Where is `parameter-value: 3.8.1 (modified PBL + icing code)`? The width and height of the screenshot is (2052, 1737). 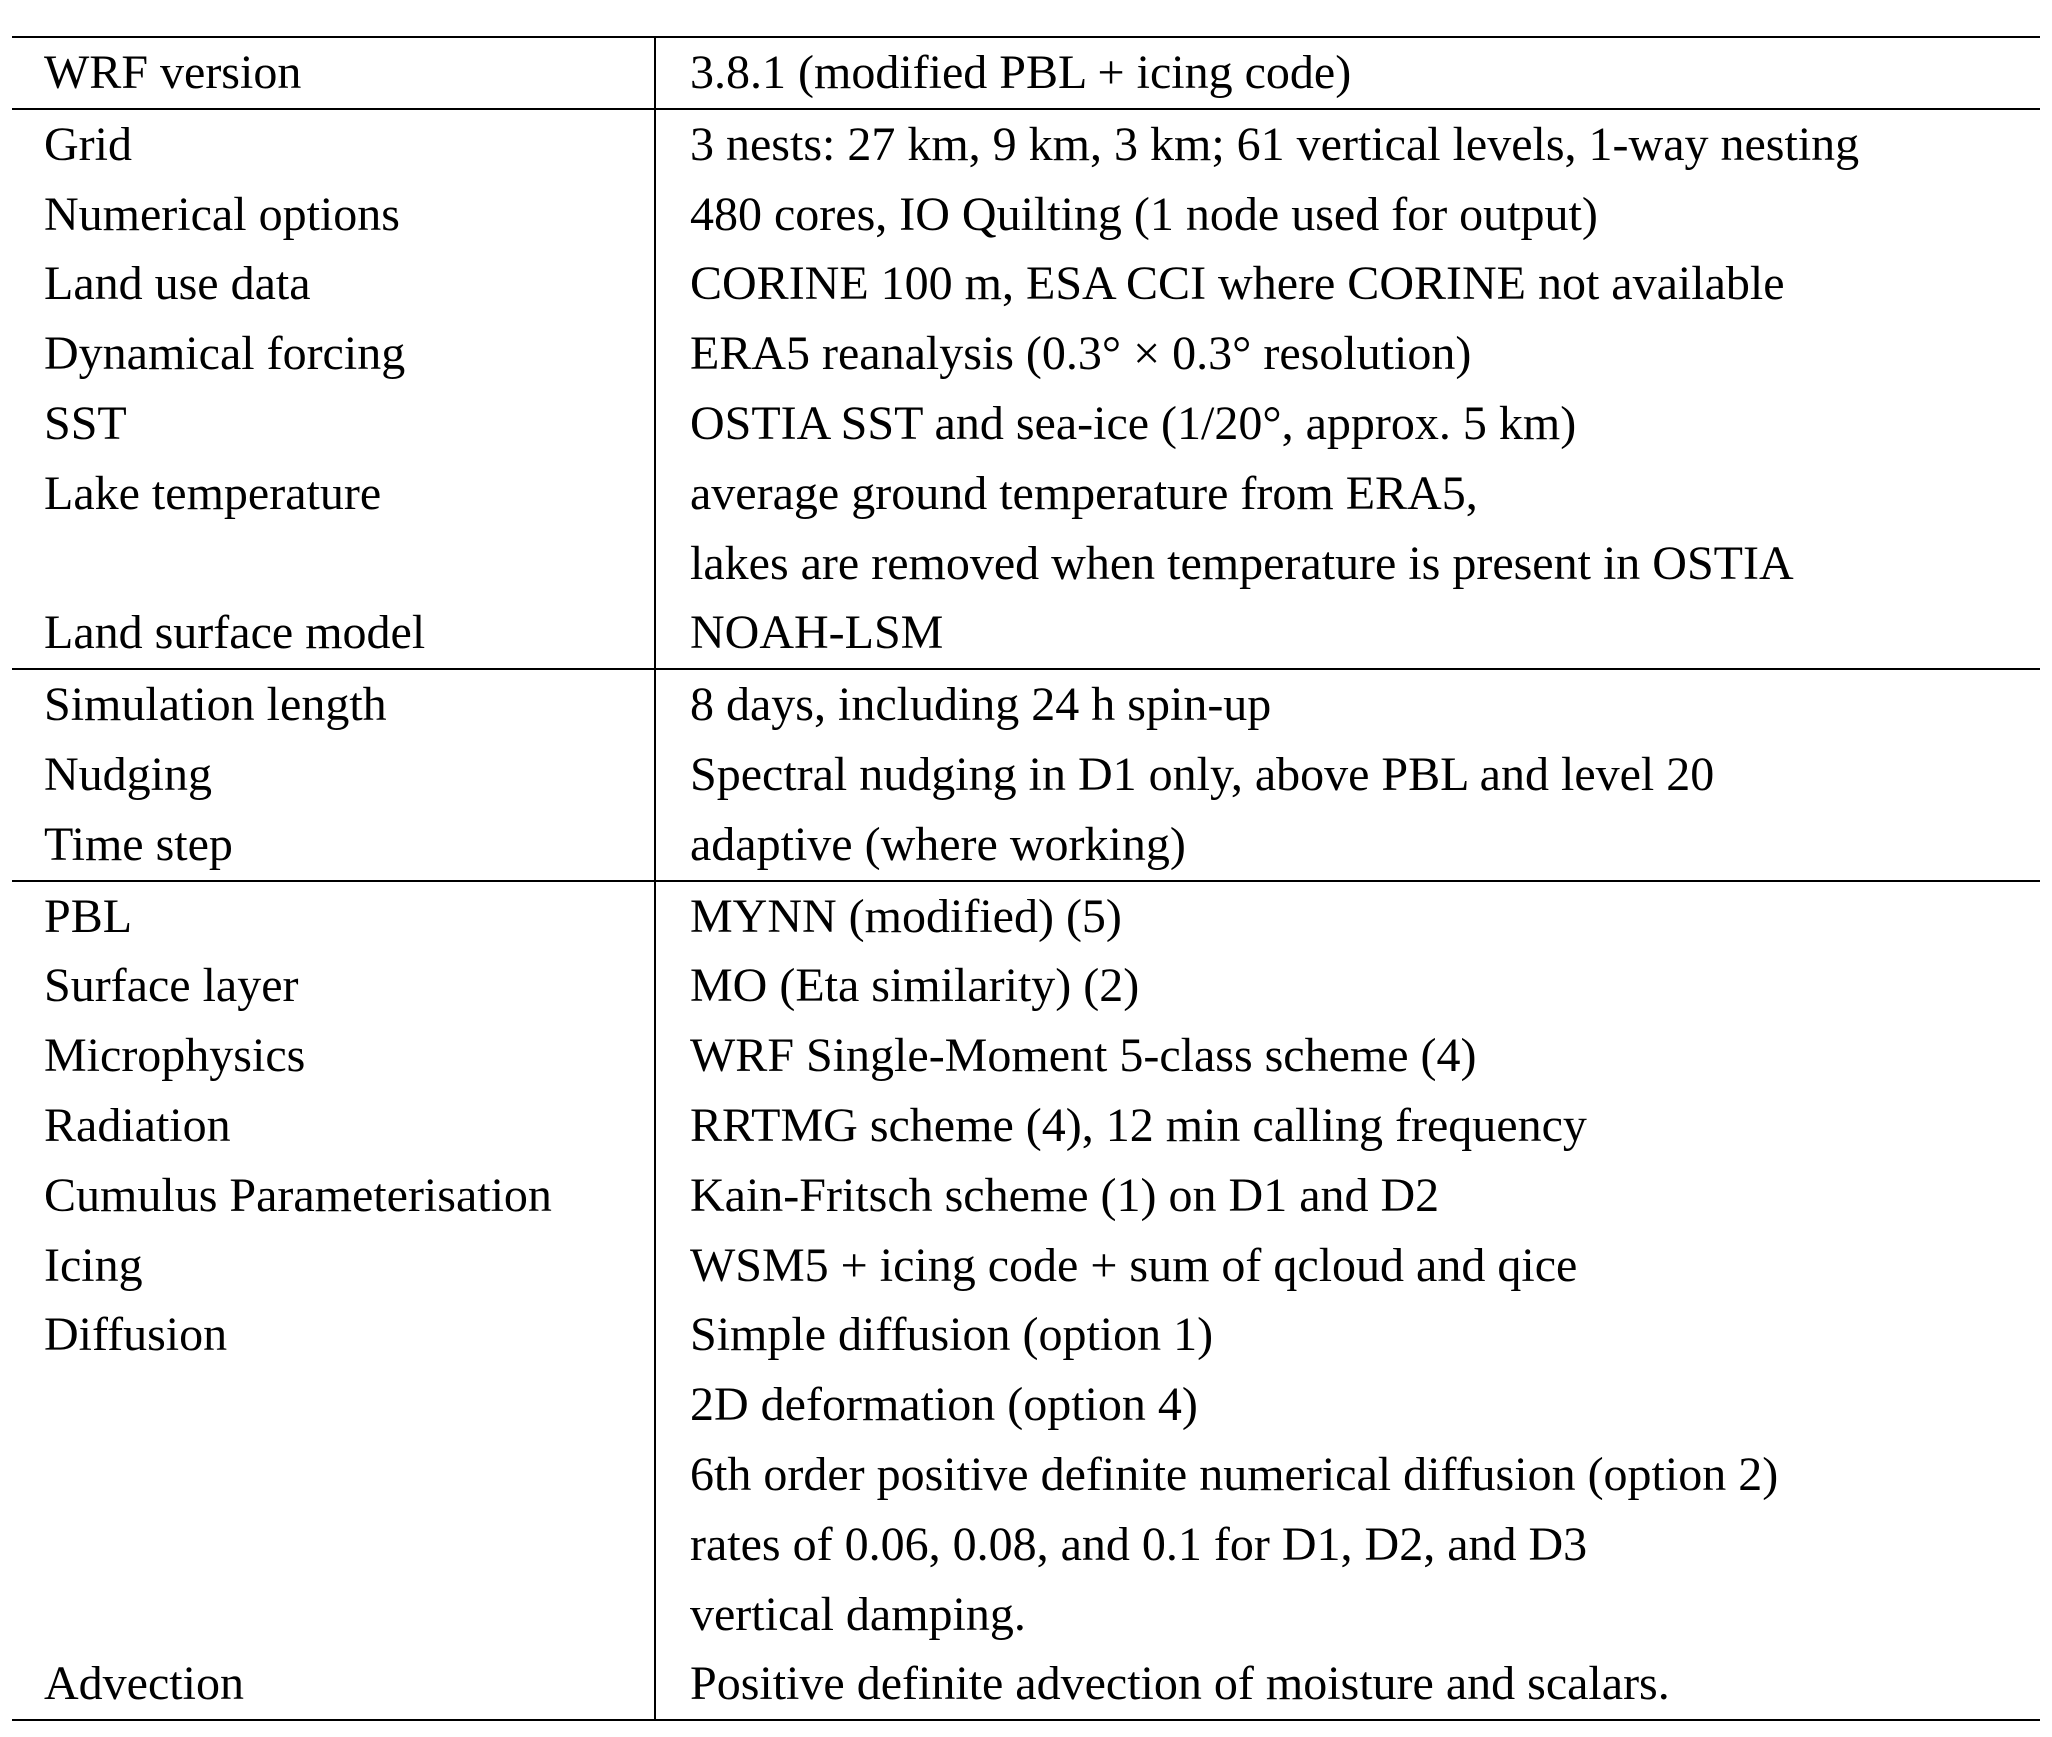
parameter-value: 3.8.1 (modified PBL + icing code) is located at coordinates (1347, 72).